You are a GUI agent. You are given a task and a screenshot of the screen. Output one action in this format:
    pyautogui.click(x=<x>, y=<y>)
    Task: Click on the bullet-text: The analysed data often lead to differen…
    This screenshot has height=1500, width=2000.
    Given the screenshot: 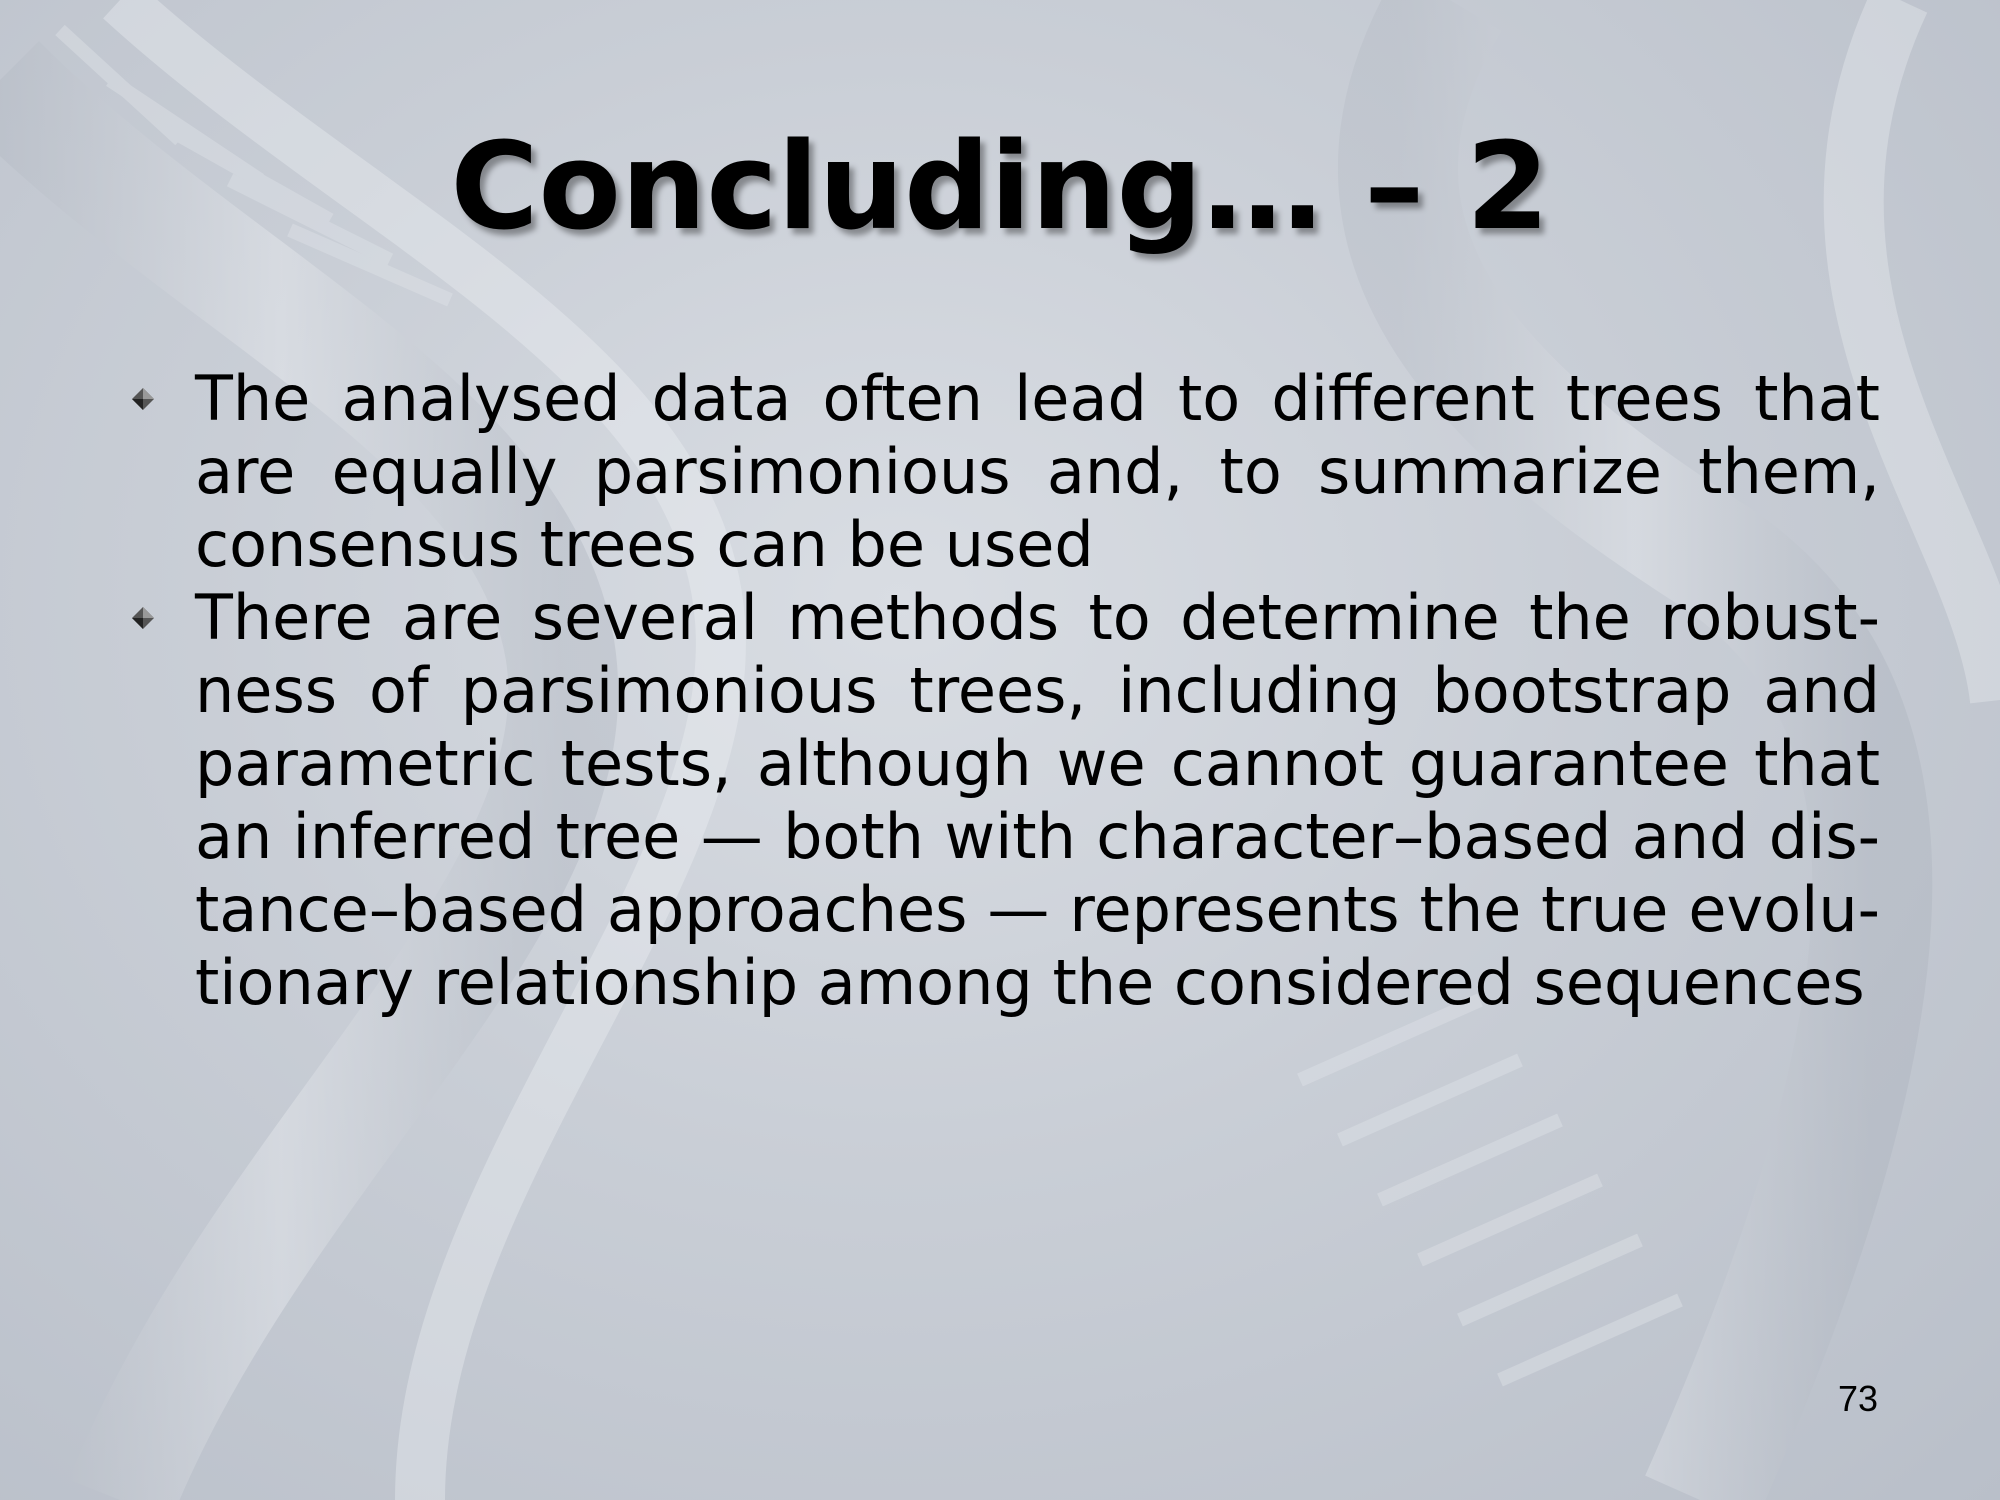 What is the action you would take?
    pyautogui.click(x=1037, y=471)
    